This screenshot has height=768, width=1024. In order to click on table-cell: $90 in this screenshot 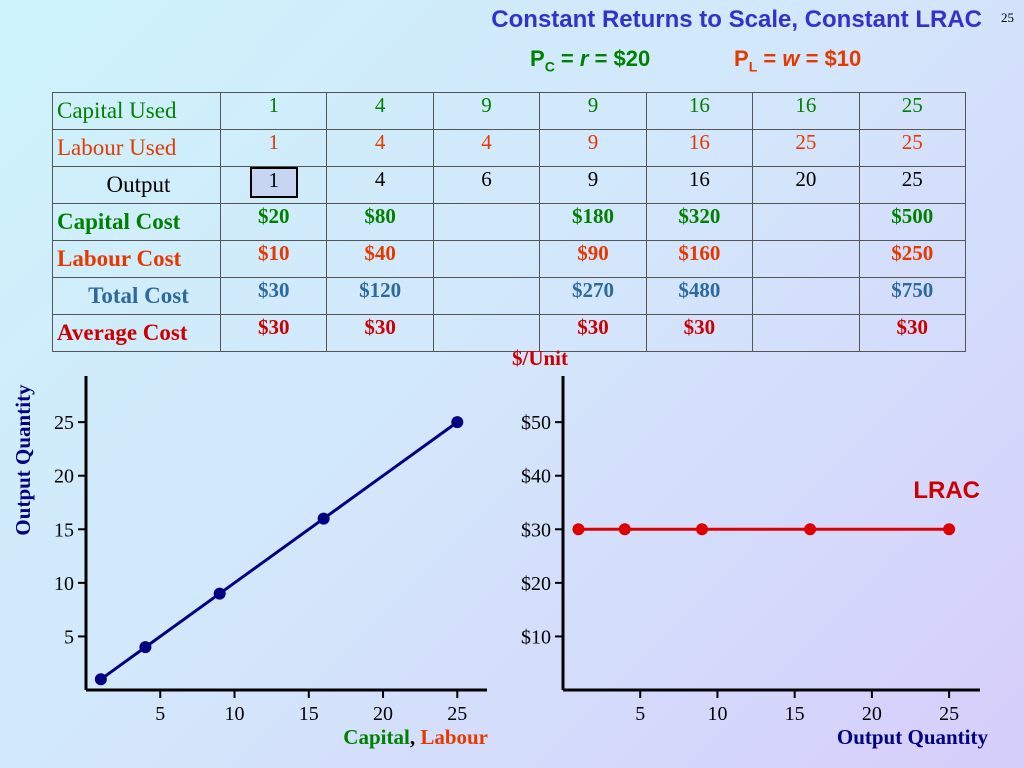, I will do `click(593, 259)`.